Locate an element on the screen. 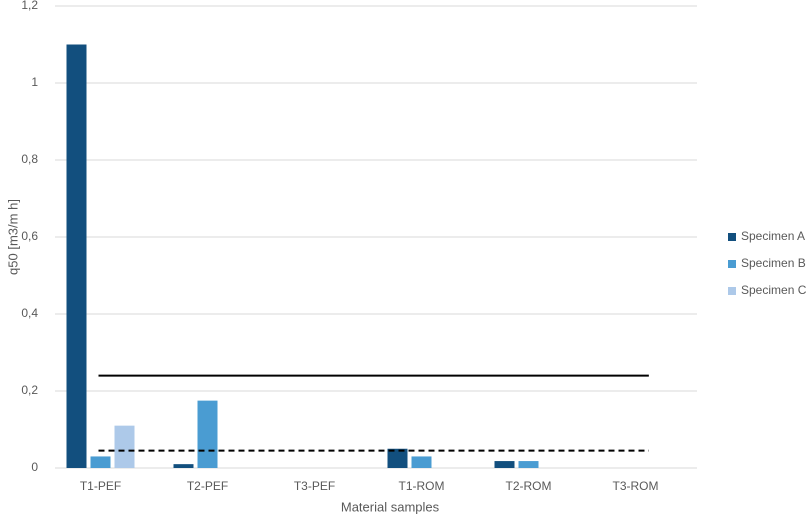 The height and width of the screenshot is (520, 809). legend-label: Specimen A is located at coordinates (773, 236).